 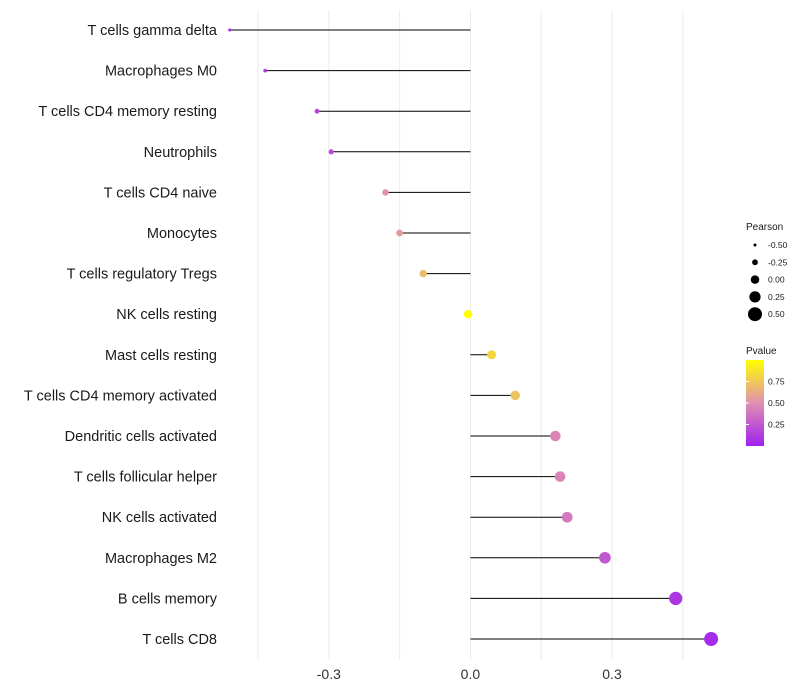 I want to click on category-label: Dendritic cells activated, so click(x=141, y=437).